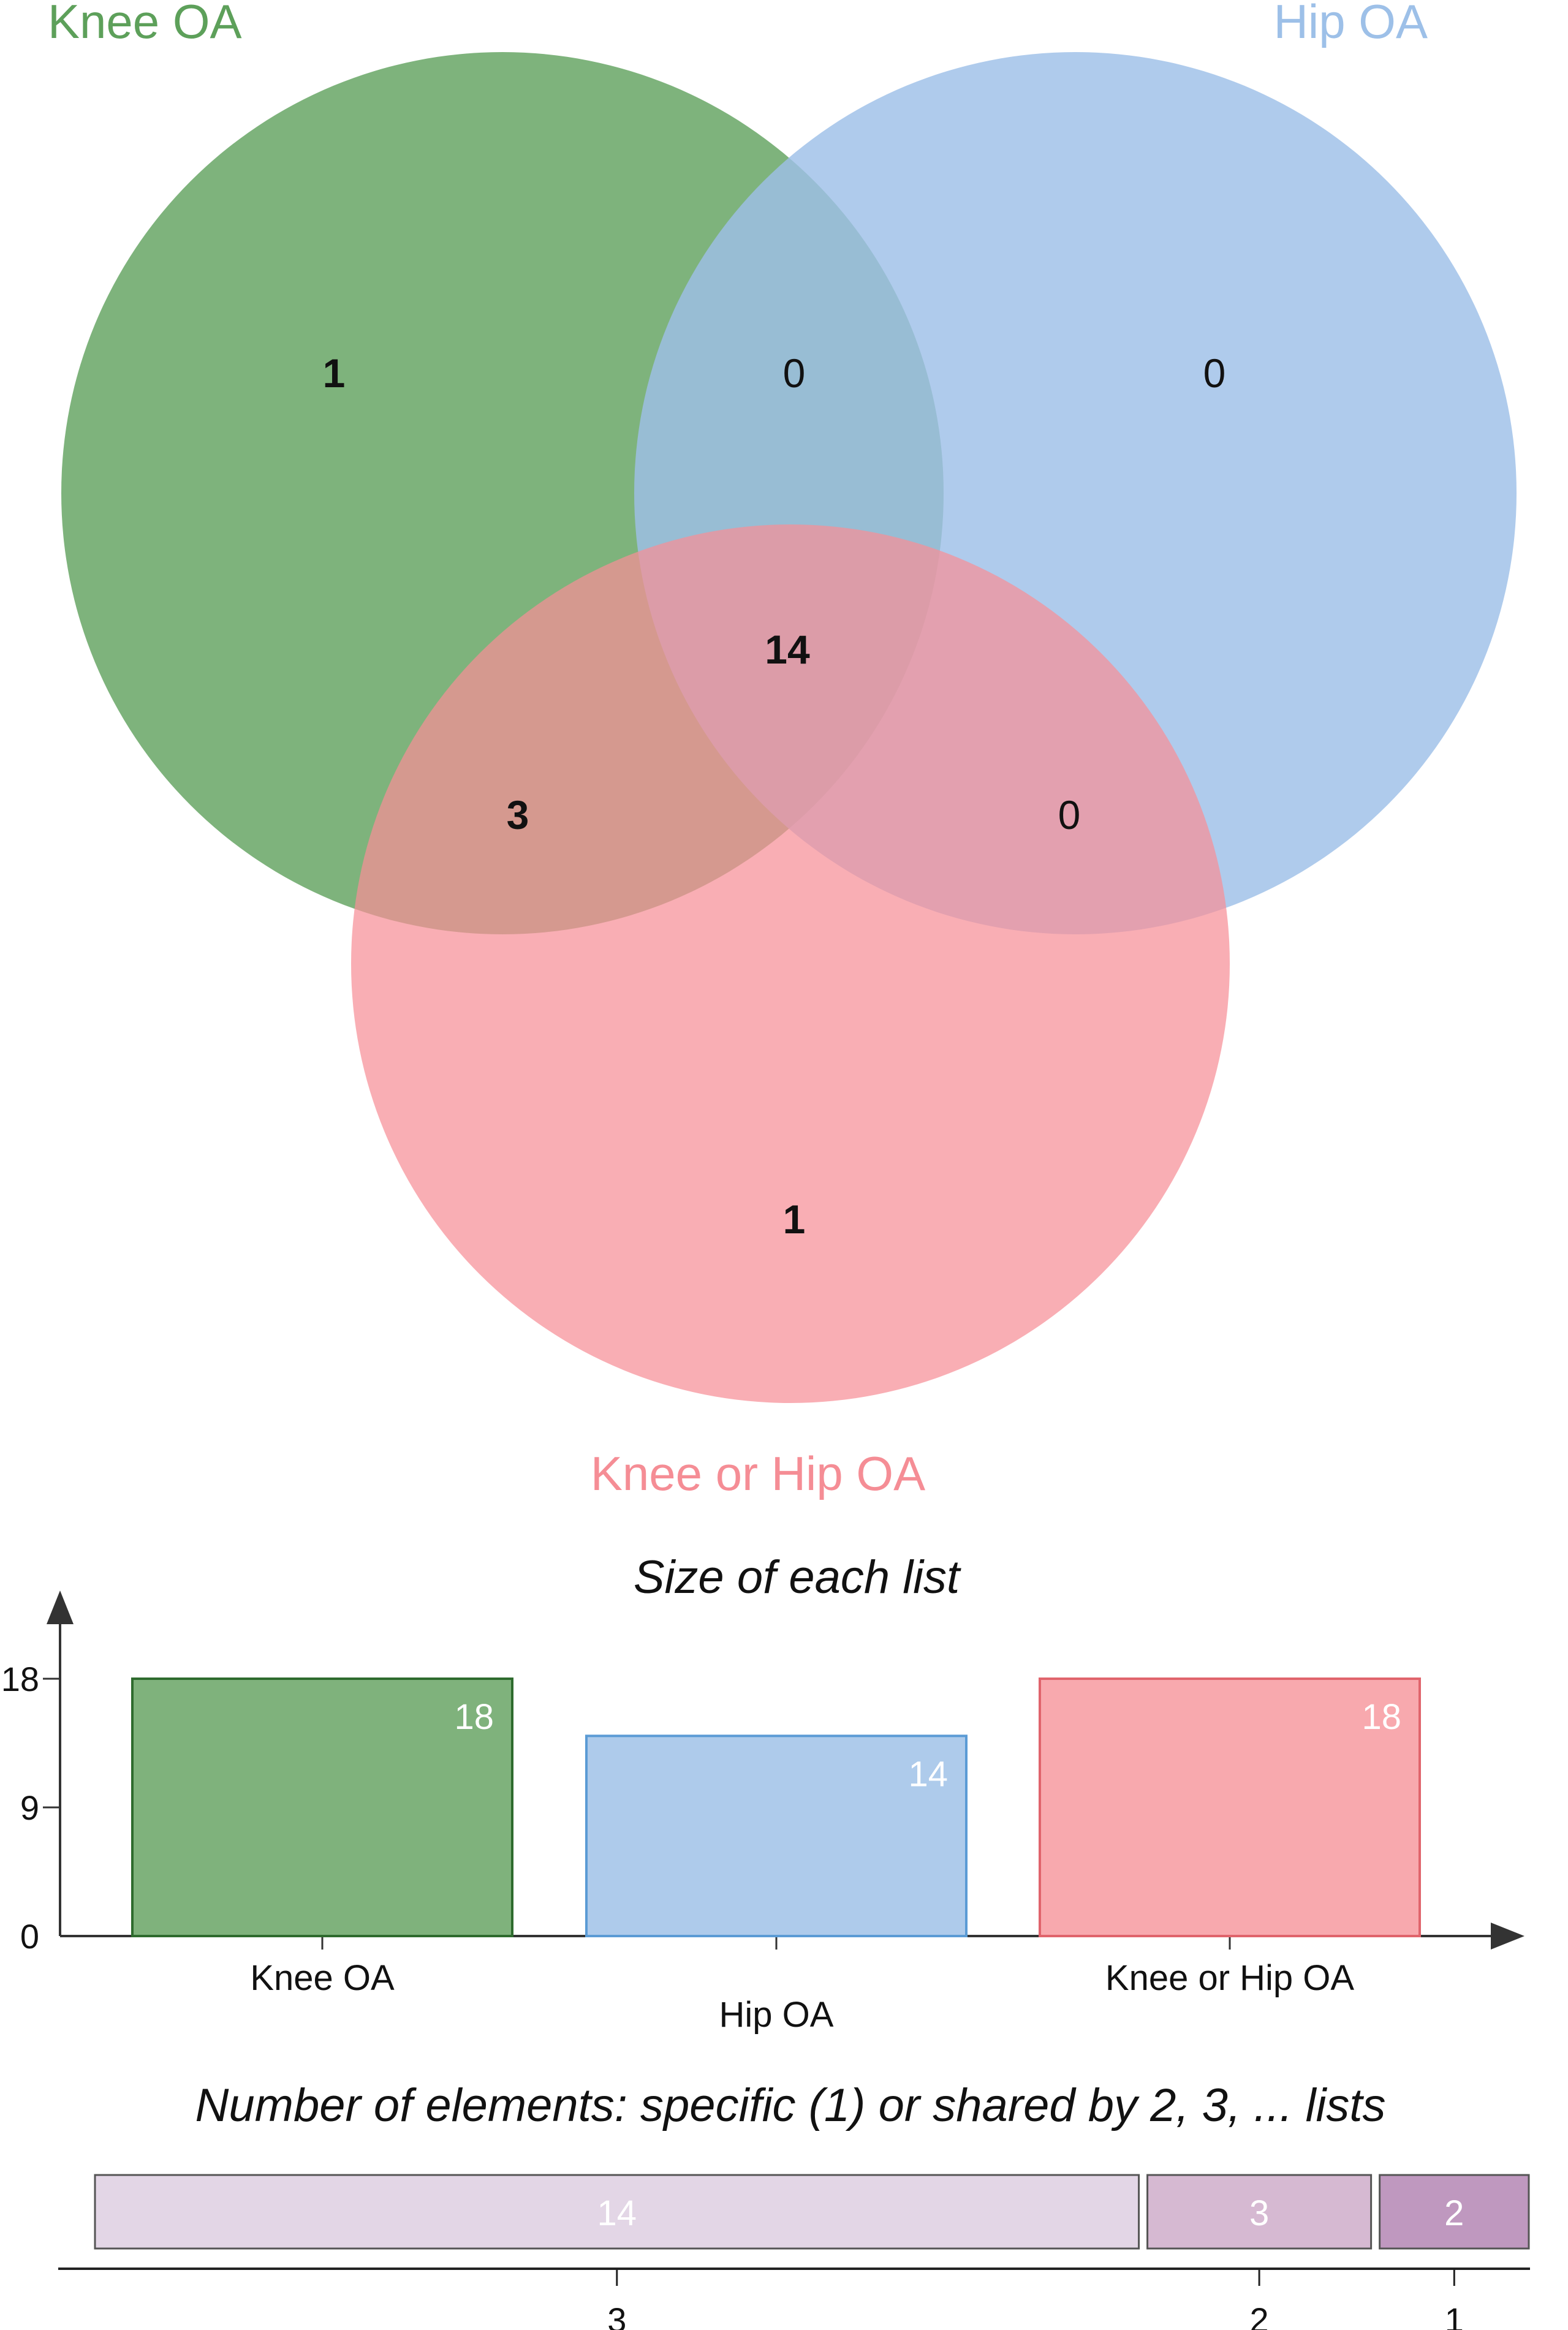 Image resolution: width=1568 pixels, height=2330 pixels. What do you see at coordinates (518, 815) in the screenshot?
I see `region-count-knee-kneehip: 3` at bounding box center [518, 815].